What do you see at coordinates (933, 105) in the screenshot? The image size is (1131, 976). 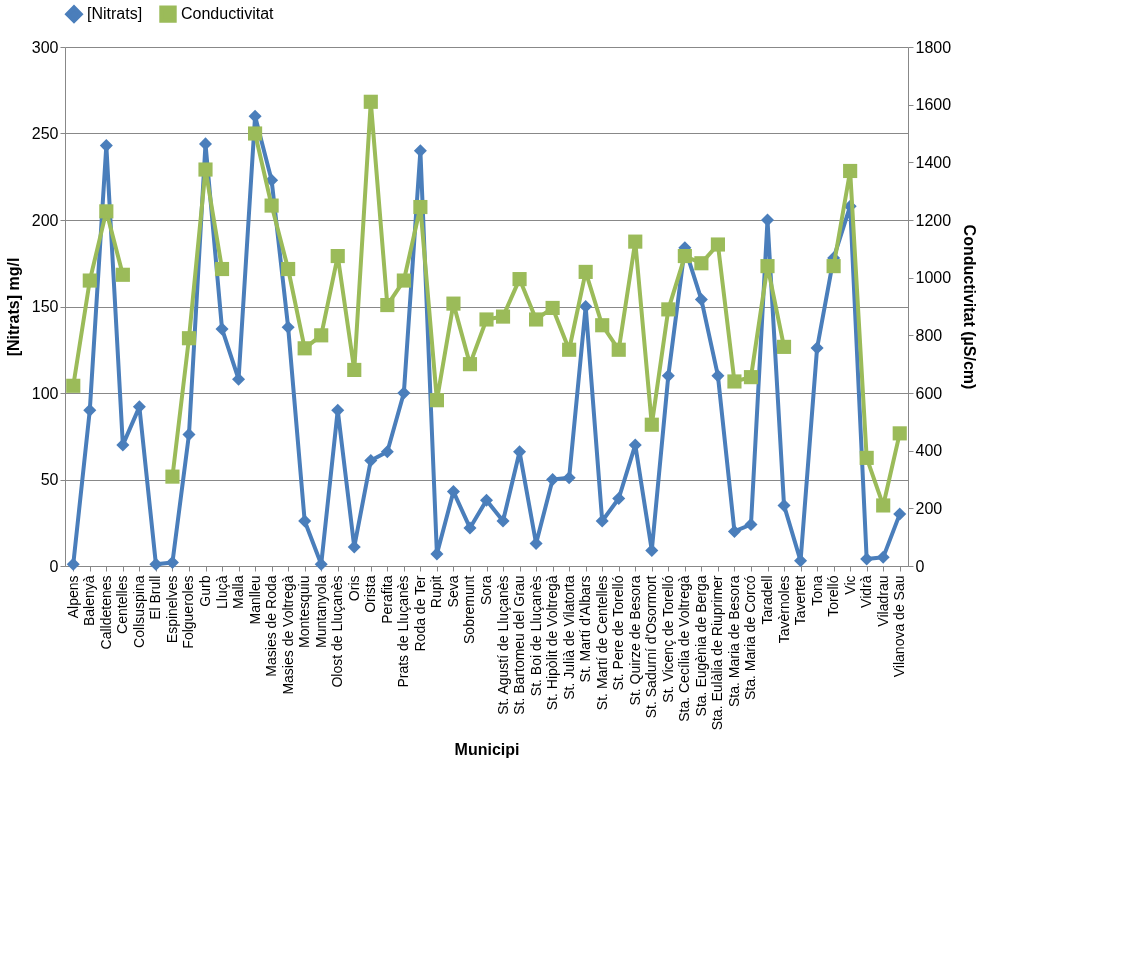 I see `y2-tick-label: 1600` at bounding box center [933, 105].